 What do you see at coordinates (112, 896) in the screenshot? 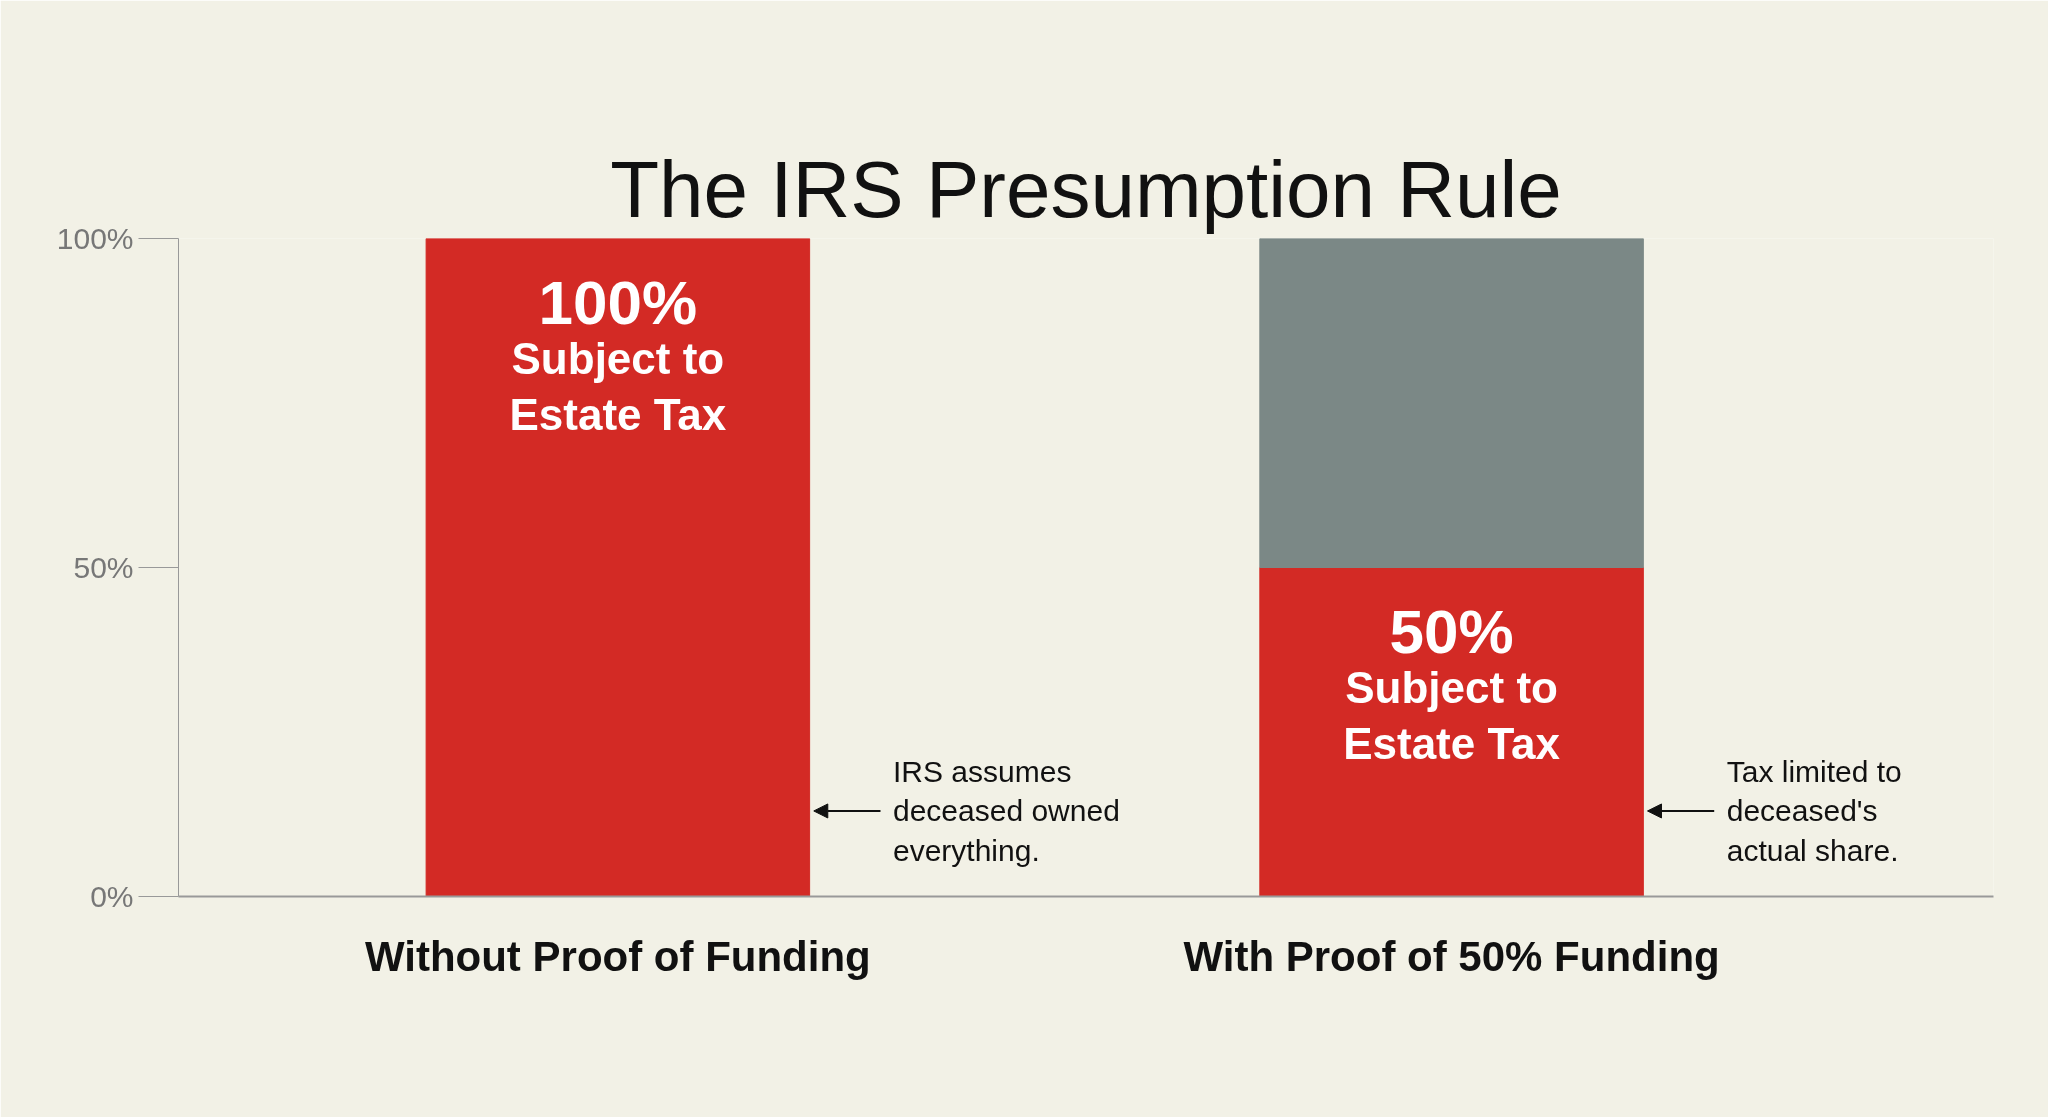
I see `y-tick-label: 0%` at bounding box center [112, 896].